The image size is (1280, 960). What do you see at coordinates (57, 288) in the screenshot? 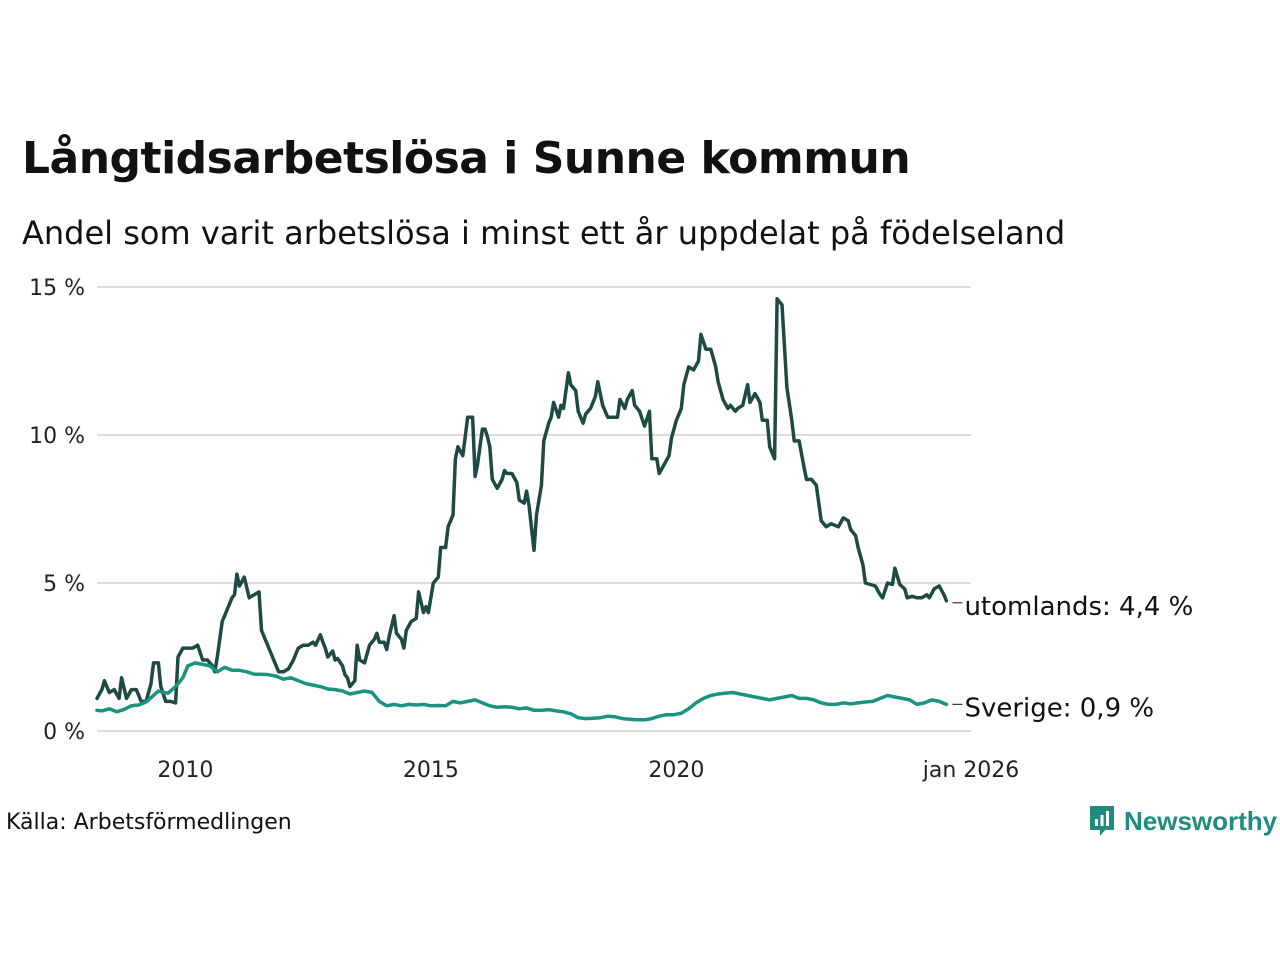
I see `y-tick-label: 15 %` at bounding box center [57, 288].